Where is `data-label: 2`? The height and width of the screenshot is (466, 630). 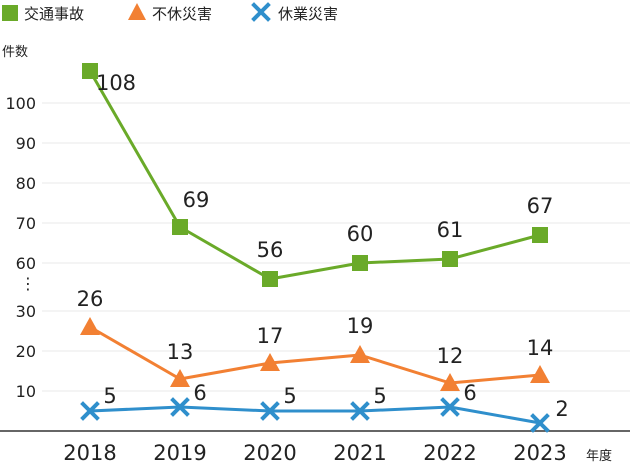
data-label: 2 is located at coordinates (561, 409).